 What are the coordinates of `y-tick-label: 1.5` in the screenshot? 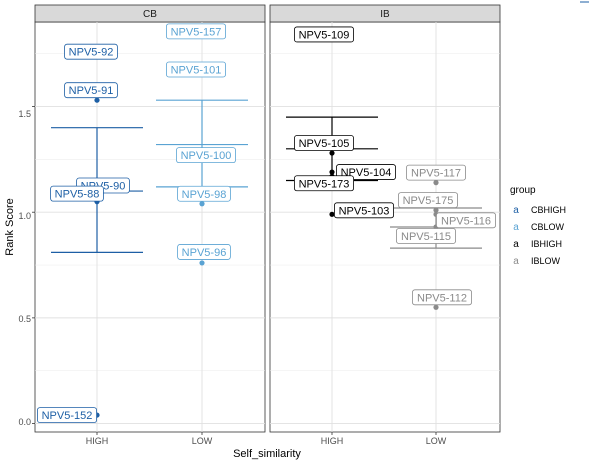 It's located at (24, 114).